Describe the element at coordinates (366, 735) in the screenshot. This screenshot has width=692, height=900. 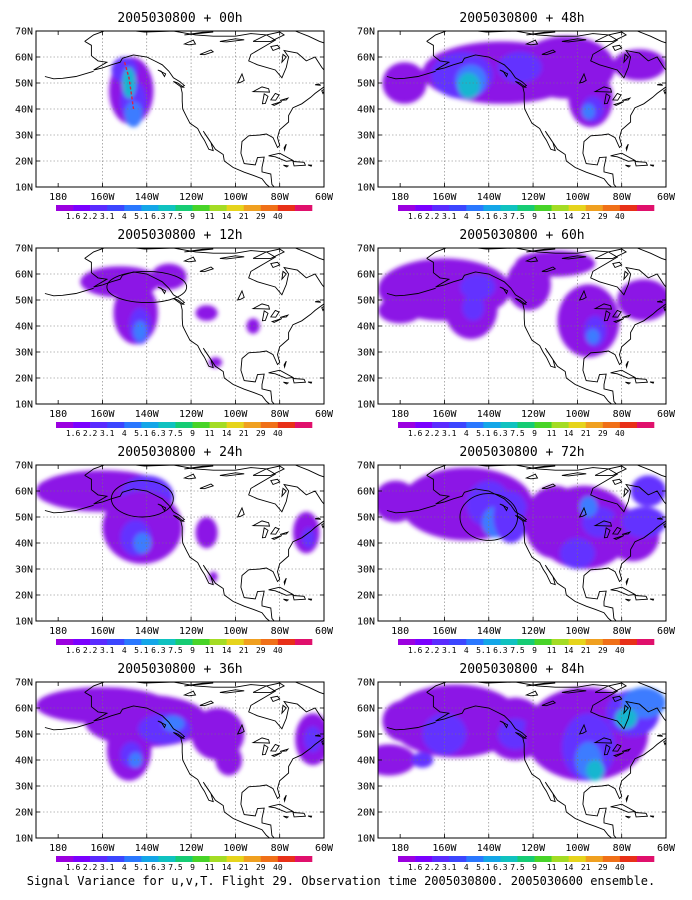
I see `lat-tick-label: 50N` at that location.